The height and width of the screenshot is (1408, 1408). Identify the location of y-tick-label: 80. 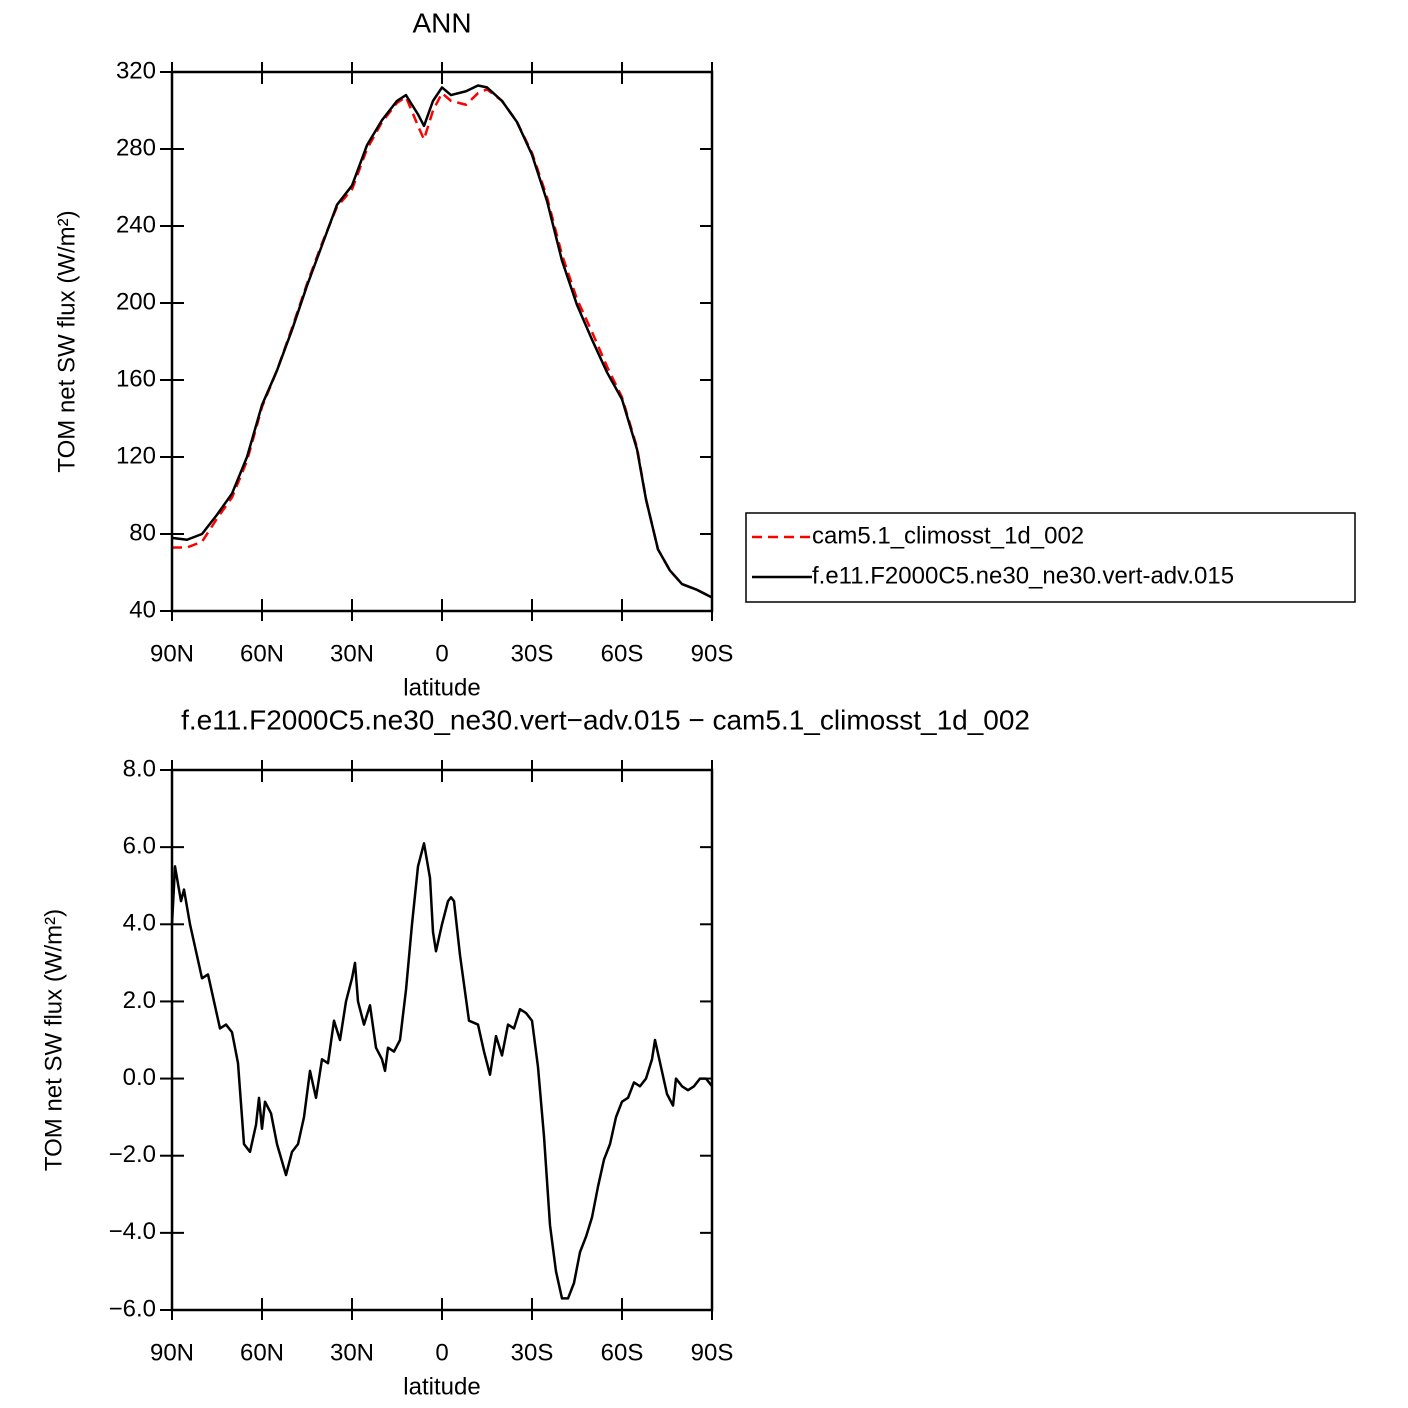
(142, 532).